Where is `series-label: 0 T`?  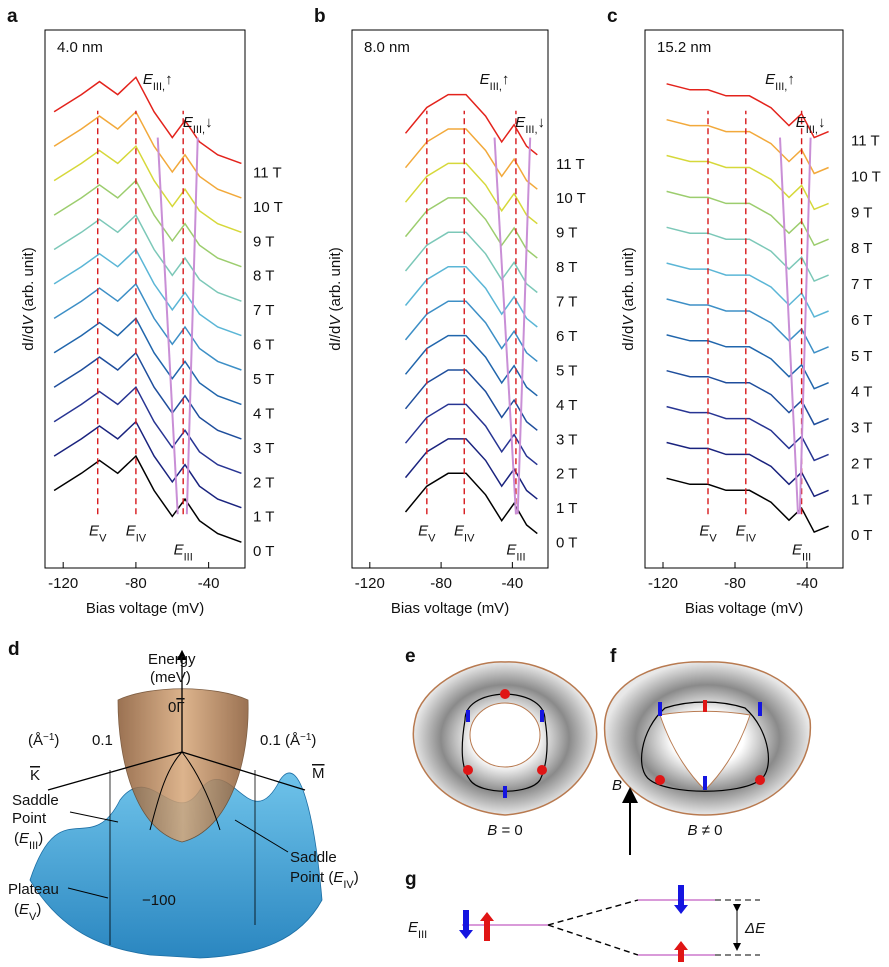 series-label: 0 T is located at coordinates (861, 535).